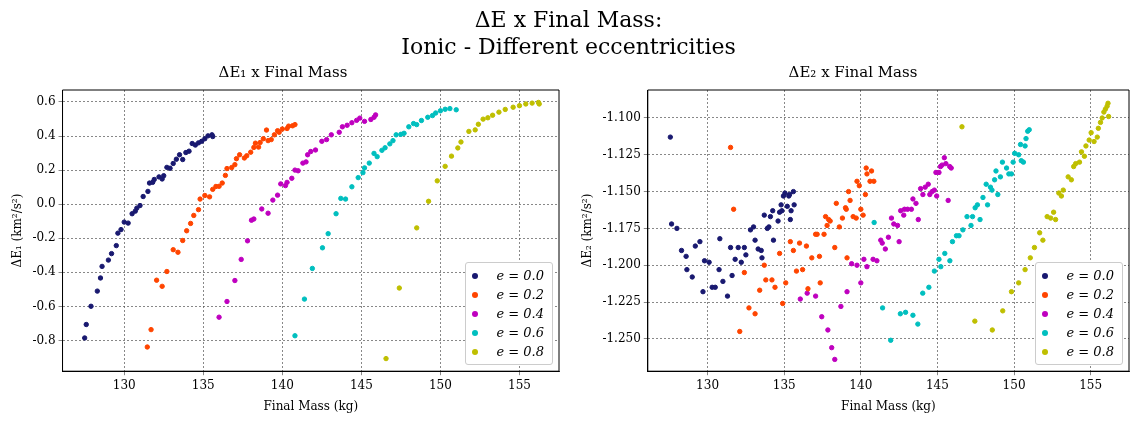 This screenshot has height=422, width=1137. Describe the element at coordinates (568, 19) in the screenshot. I see `text: ΔE x Final Mass:` at that location.